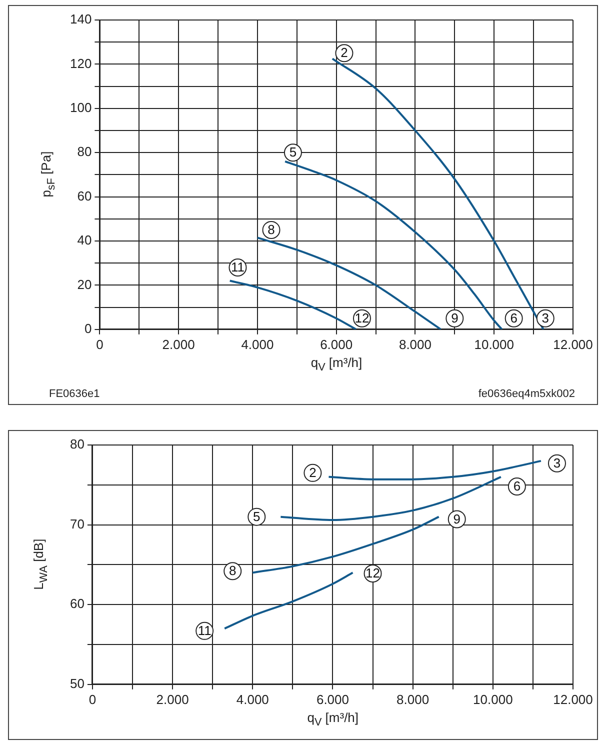 The width and height of the screenshot is (606, 742). I want to click on y-tick-label: 40, so click(84, 240).